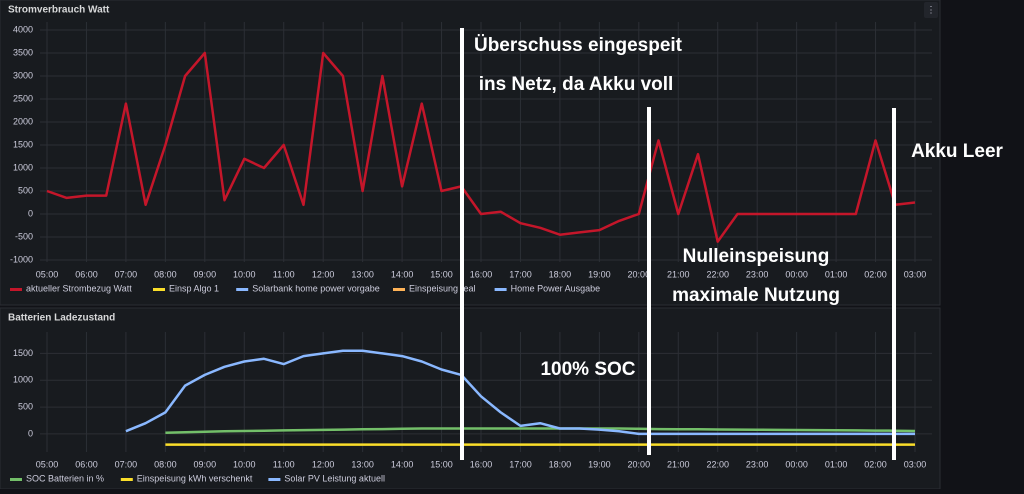 The height and width of the screenshot is (494, 1024). I want to click on y-tick-label: 3500, so click(23, 52).